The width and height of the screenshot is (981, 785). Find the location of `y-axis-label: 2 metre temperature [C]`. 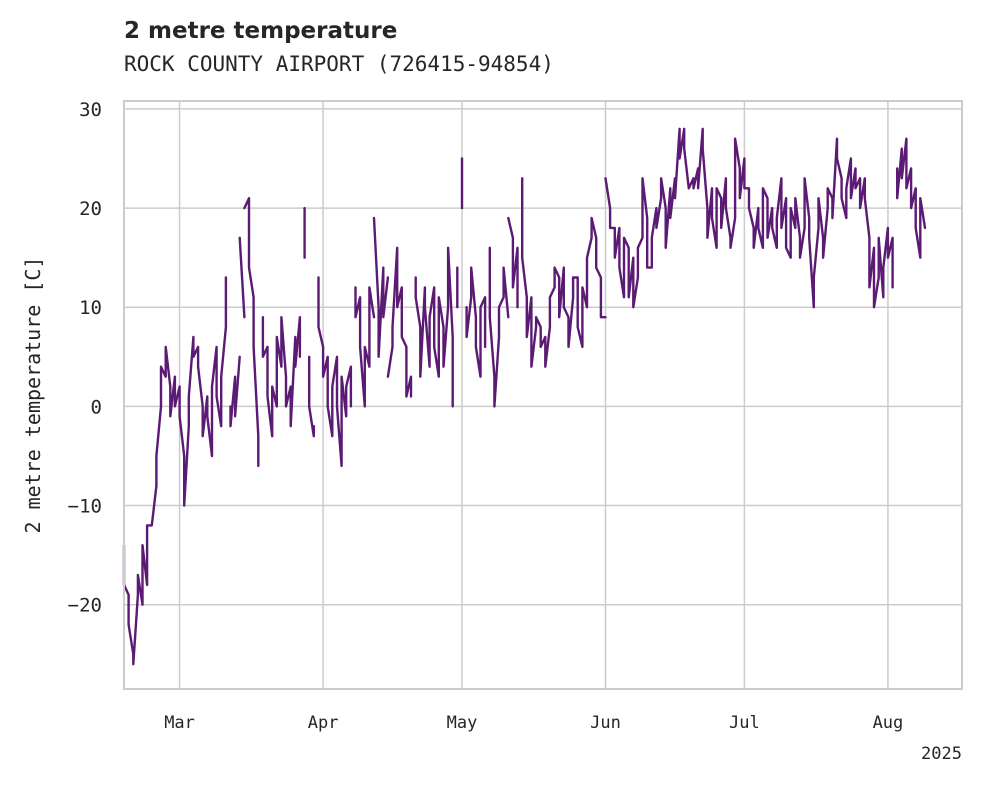

y-axis-label: 2 metre temperature [C] is located at coordinates (33, 395).